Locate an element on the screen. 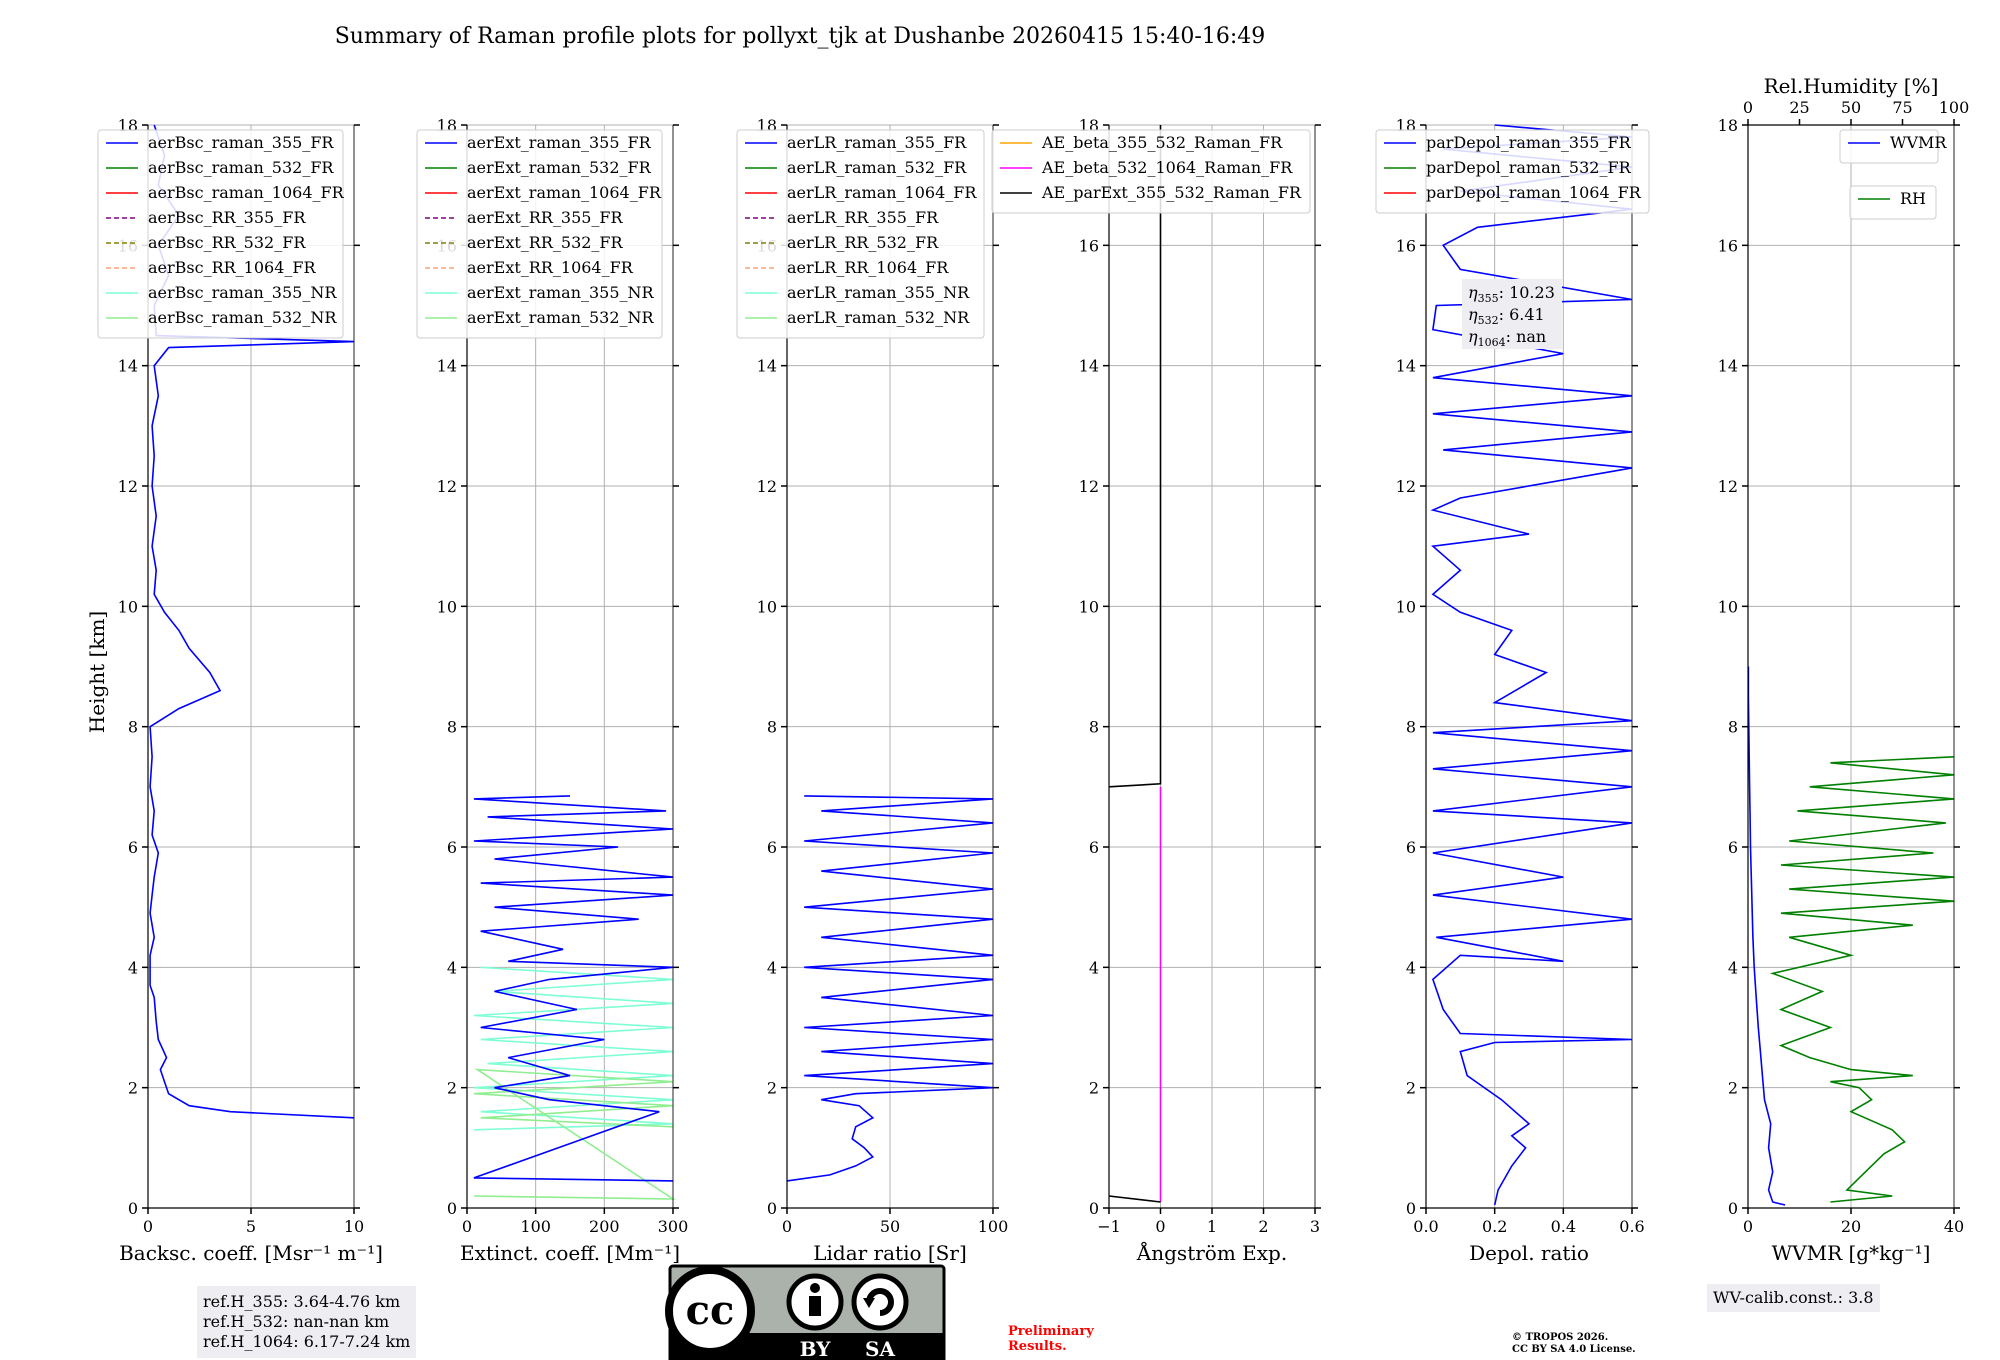  legend-entry: aerLR_raman_532_NR is located at coordinates (878, 317).